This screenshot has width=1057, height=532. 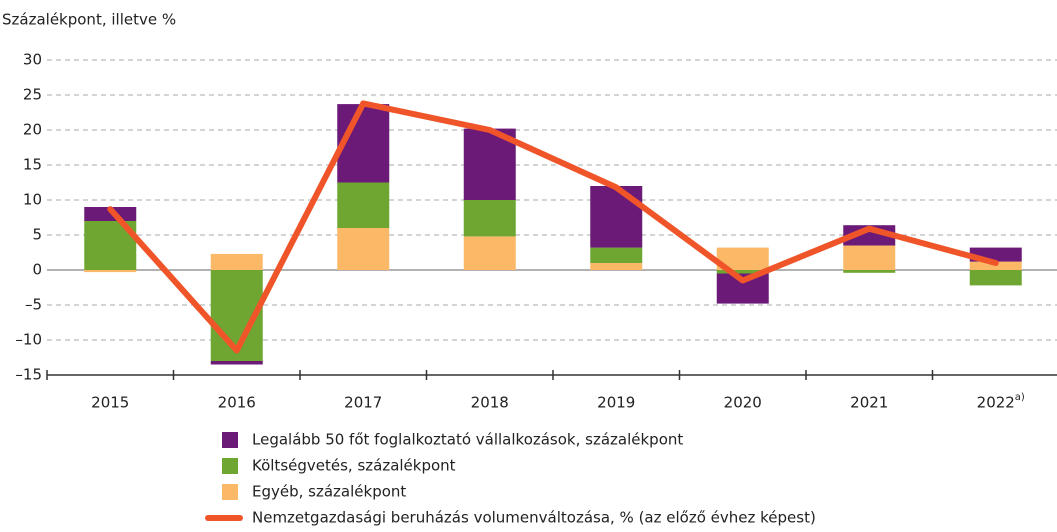 I want to click on x-tick-superscript: a), so click(x=1020, y=397).